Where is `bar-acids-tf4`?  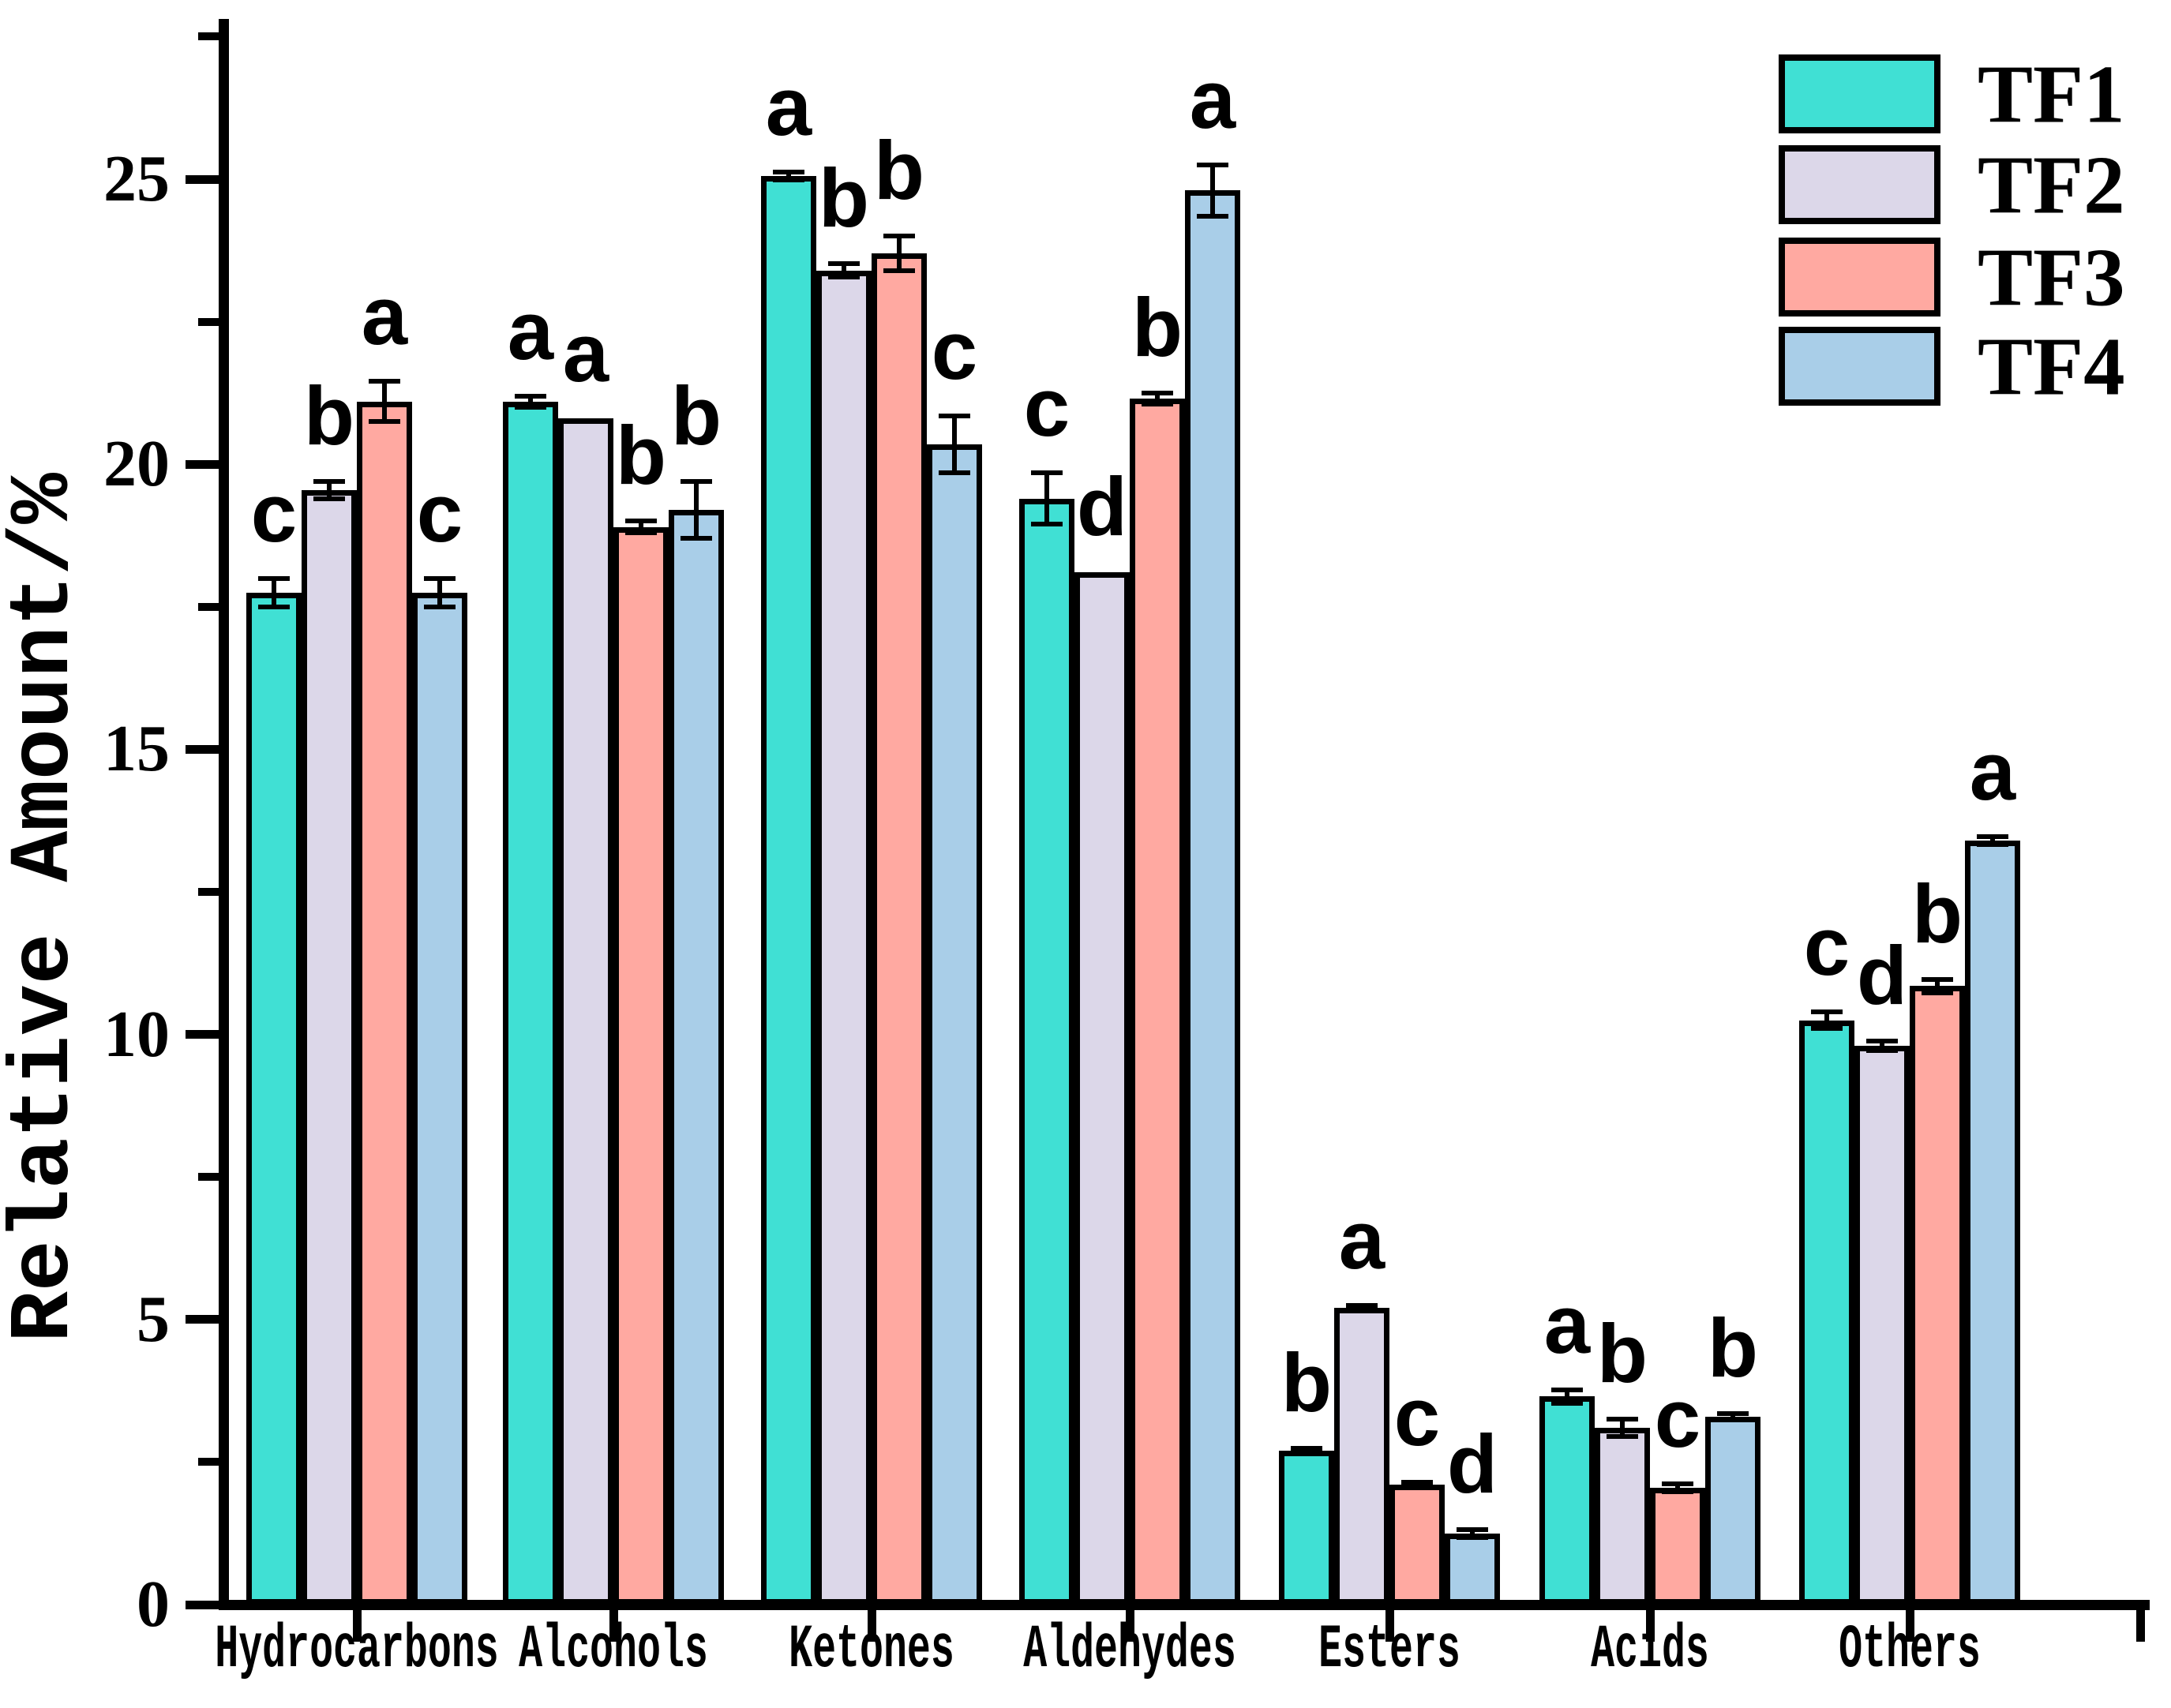 bar-acids-tf4 is located at coordinates (1732, 1510).